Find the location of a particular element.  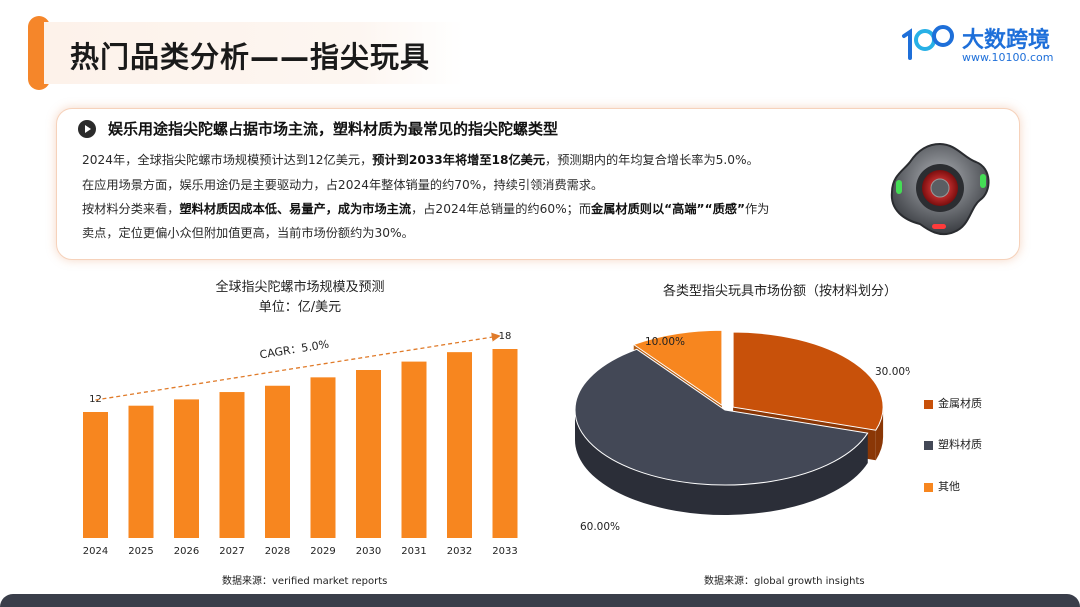

bar-2025 is located at coordinates (141, 471).